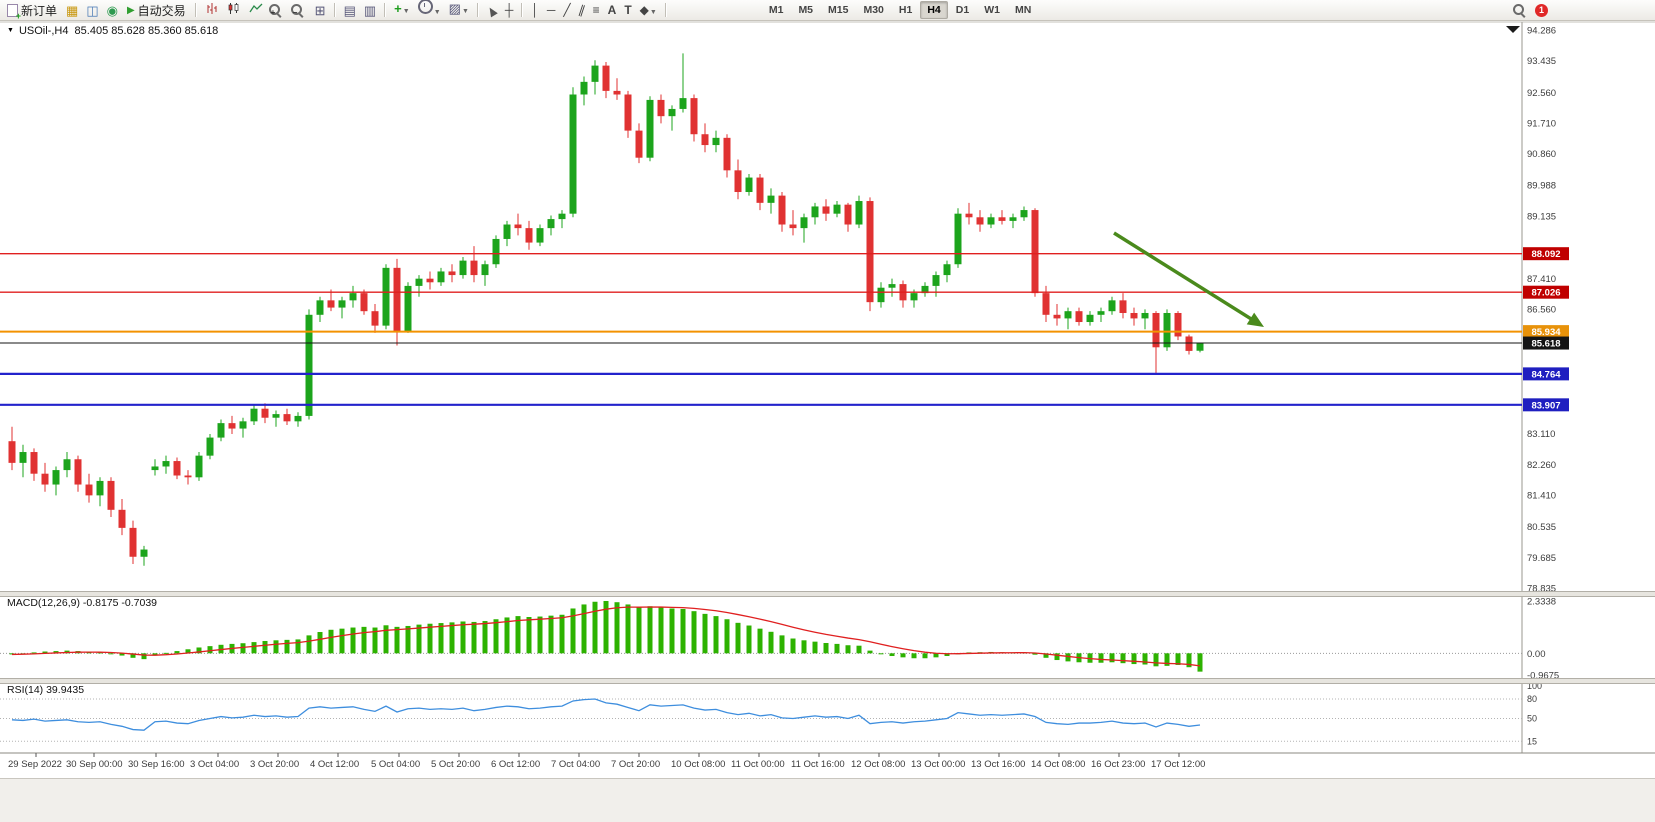 The image size is (1655, 822). I want to click on svg-text: 92.560, so click(1541, 93).